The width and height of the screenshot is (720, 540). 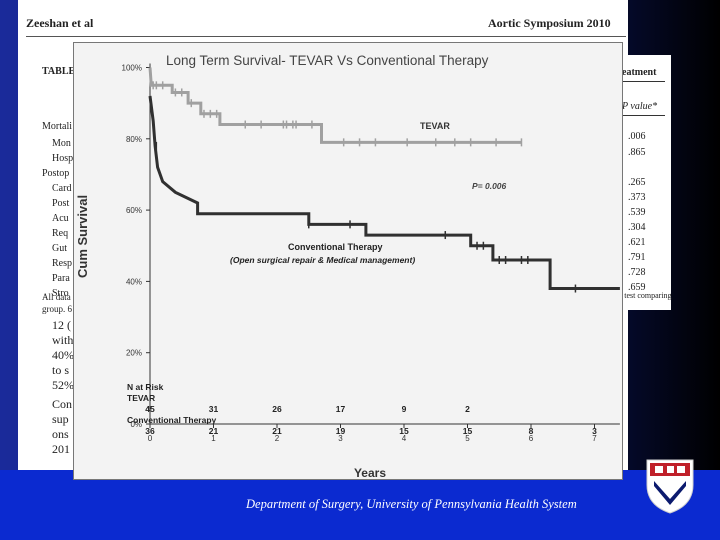 I want to click on pvalue-cell: .865, so click(x=637, y=152).